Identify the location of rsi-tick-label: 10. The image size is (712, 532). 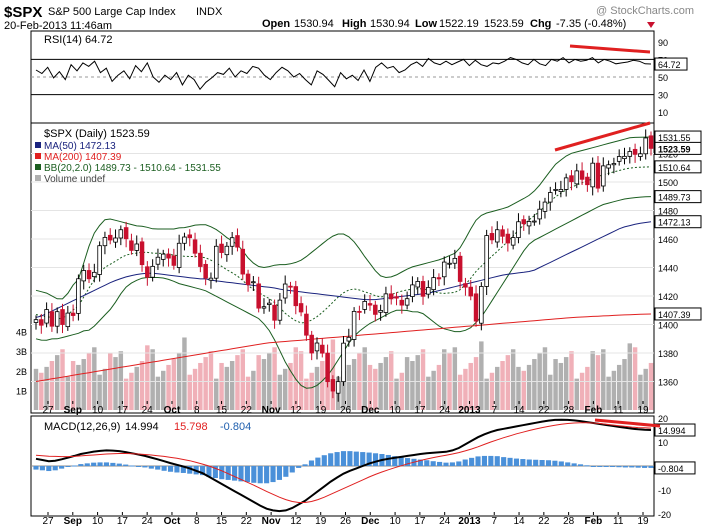
(663, 113).